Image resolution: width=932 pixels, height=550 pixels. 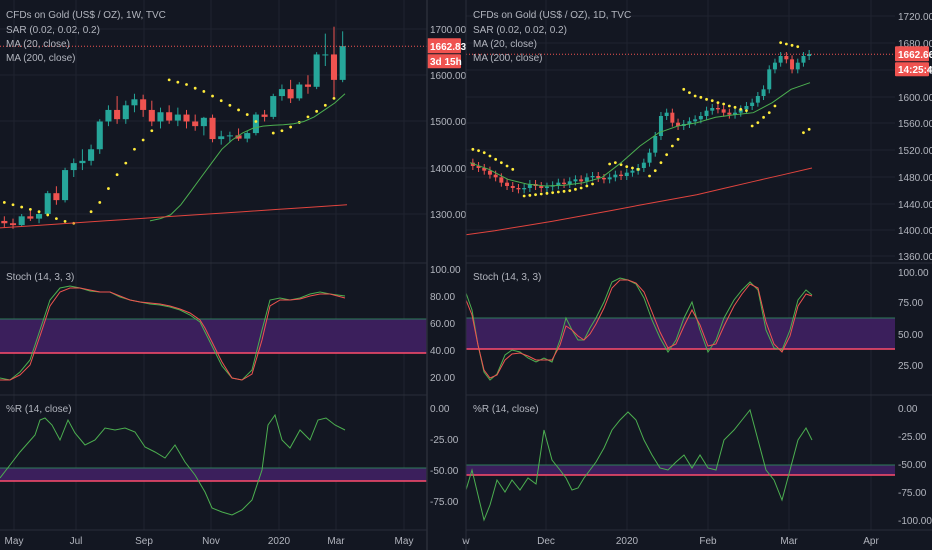 What do you see at coordinates (627, 541) in the screenshot?
I see `time-tick-label: 2020` at bounding box center [627, 541].